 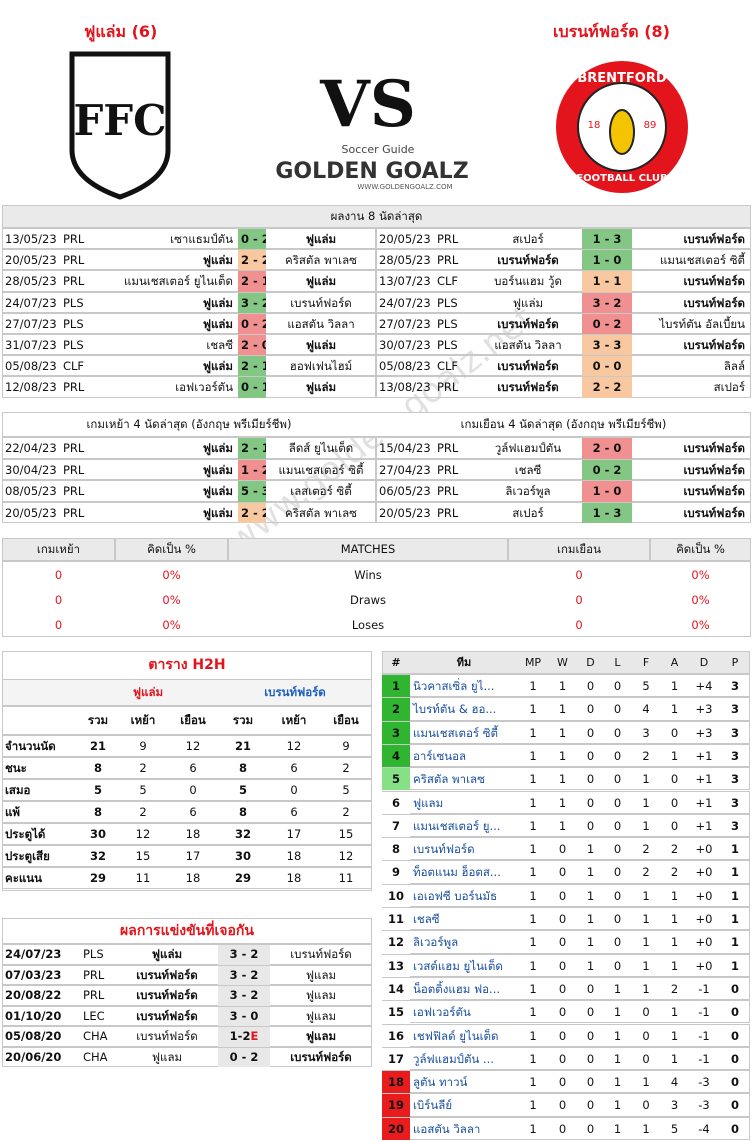 What do you see at coordinates (607, 469) in the screenshot?
I see `score: 0 - 2` at bounding box center [607, 469].